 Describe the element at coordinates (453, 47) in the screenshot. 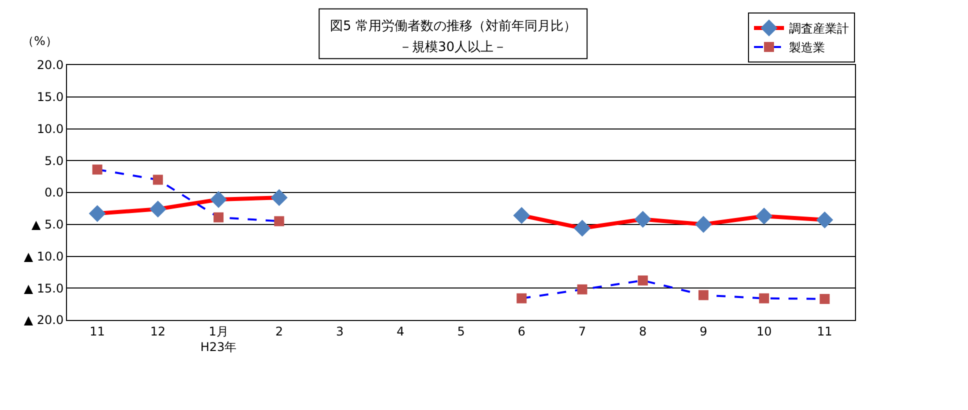

I see `chart-subtitle: －規模30人以上－` at that location.